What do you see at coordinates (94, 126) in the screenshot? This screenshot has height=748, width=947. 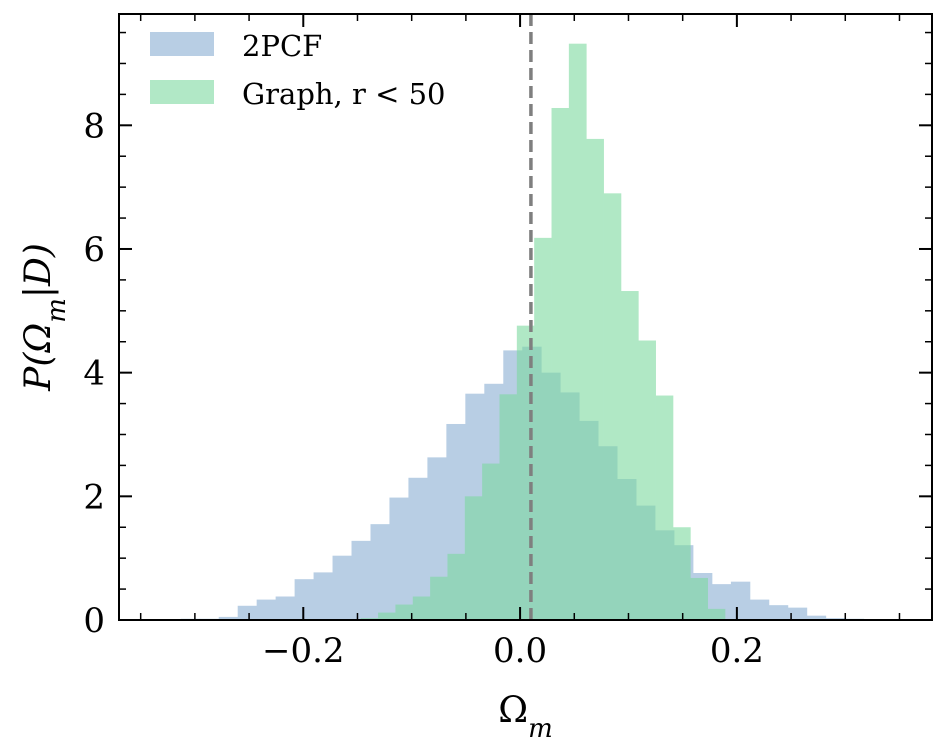 I see `y-tick-label: 8` at bounding box center [94, 126].